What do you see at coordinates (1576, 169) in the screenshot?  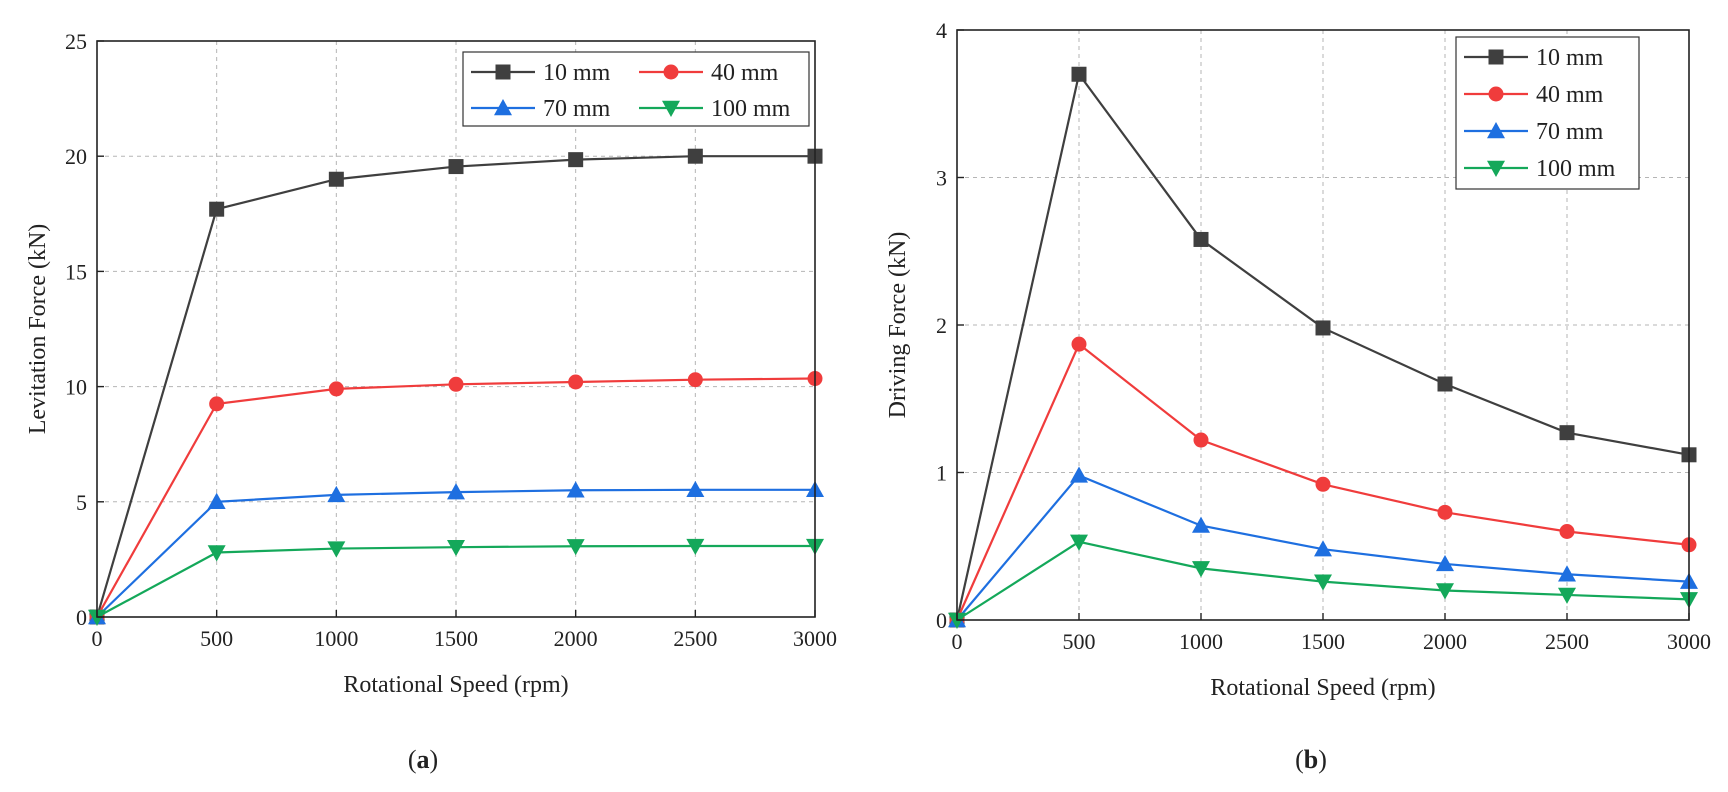 I see `legend-entry-3: 100 mm` at bounding box center [1576, 169].